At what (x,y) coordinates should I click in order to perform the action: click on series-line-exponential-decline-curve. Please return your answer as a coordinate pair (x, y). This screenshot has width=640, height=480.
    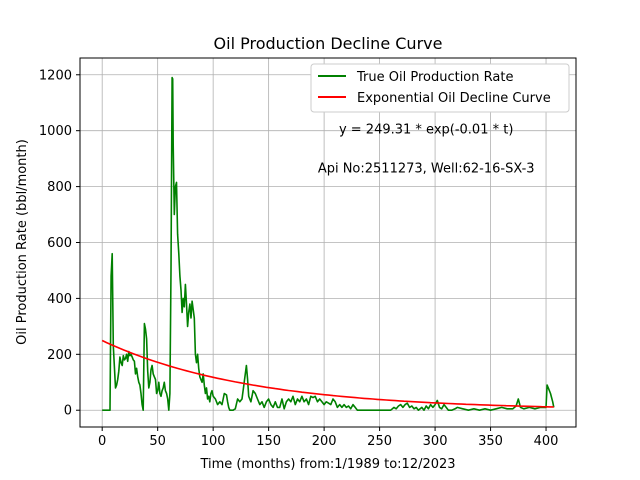
    Looking at the image, I should click on (327, 373).